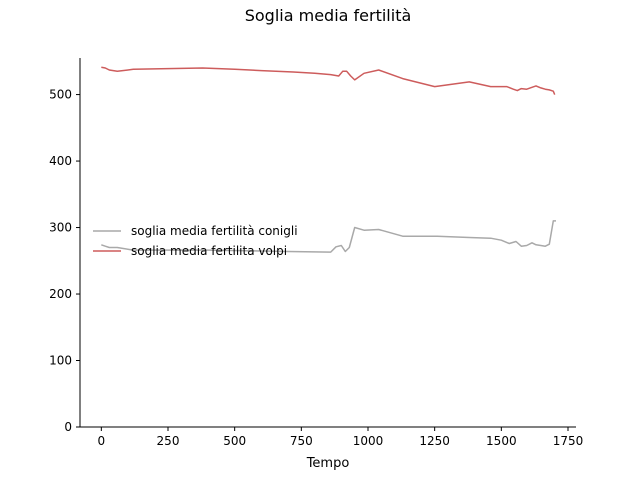 The height and width of the screenshot is (480, 640). I want to click on chart-title: Soglia media fertilità, so click(328, 15).